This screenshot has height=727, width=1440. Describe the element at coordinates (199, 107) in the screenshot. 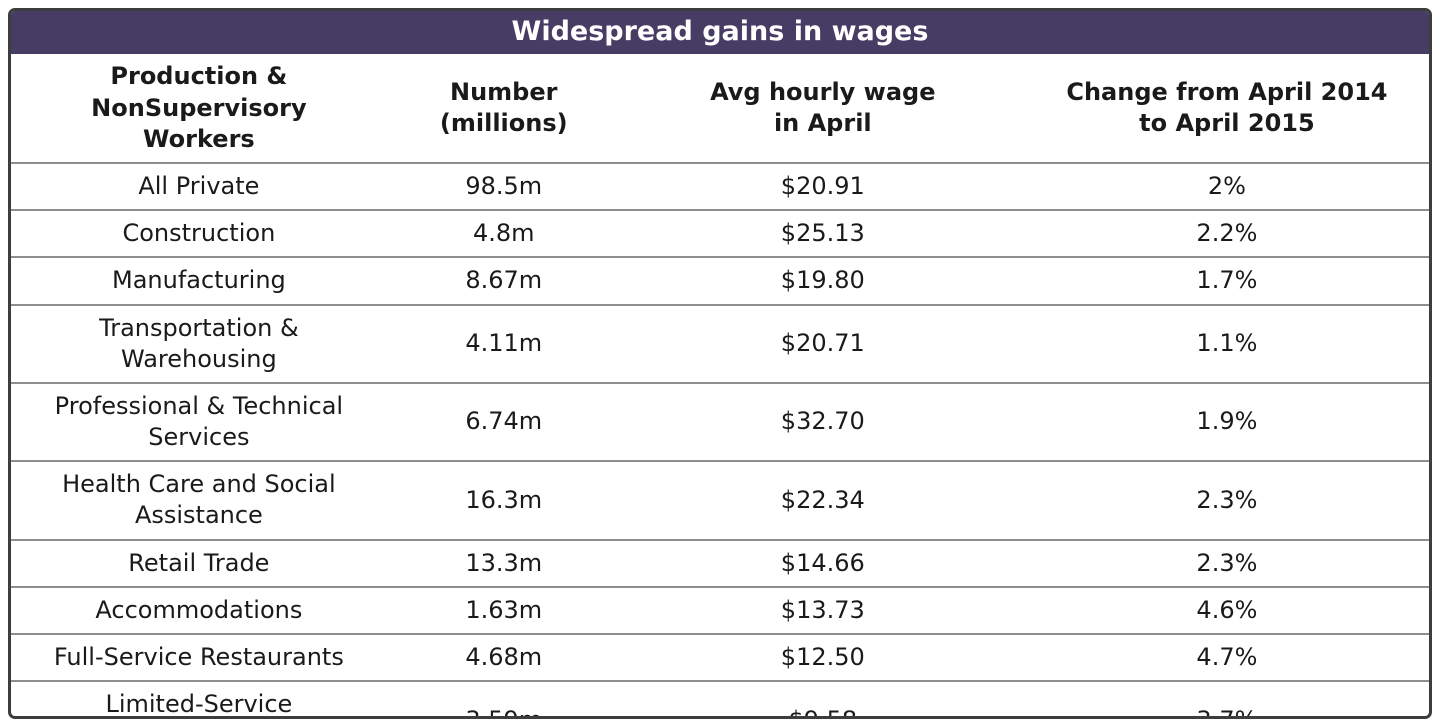

I see `col-header-workers: Production & NonSupervisory Workers` at that location.